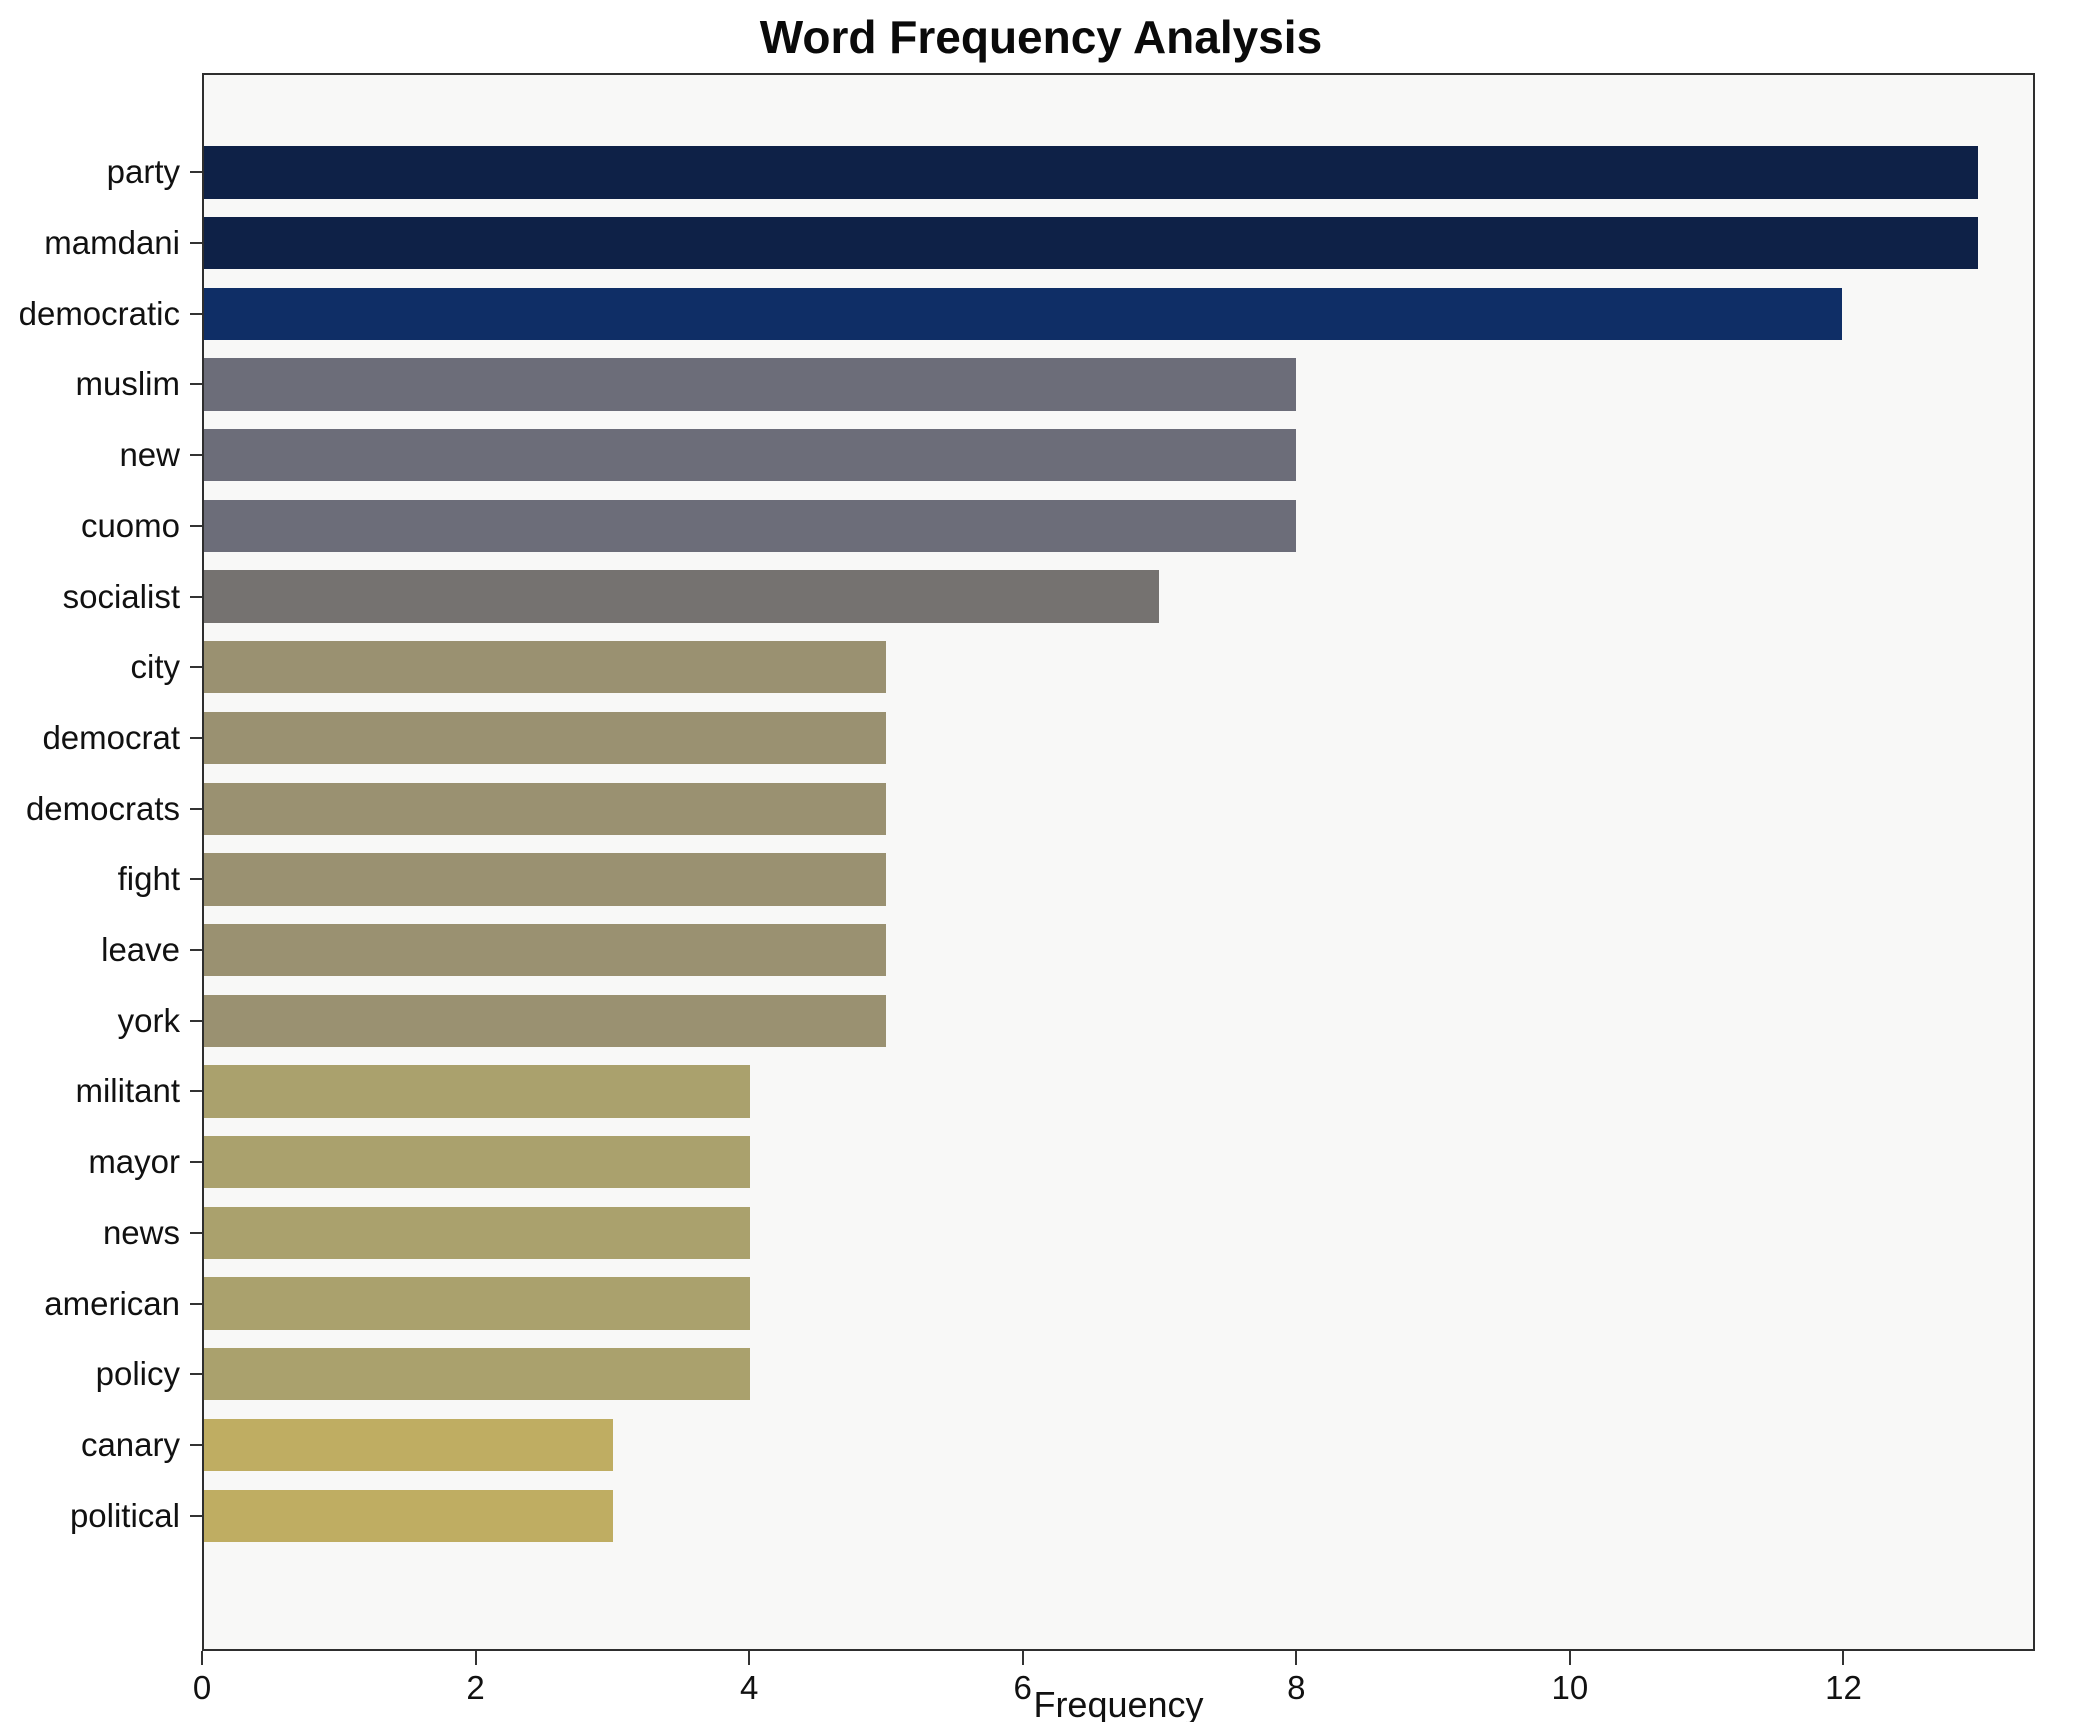 The image size is (2082, 1722). I want to click on x-tick-label: 10, so click(1570, 1687).